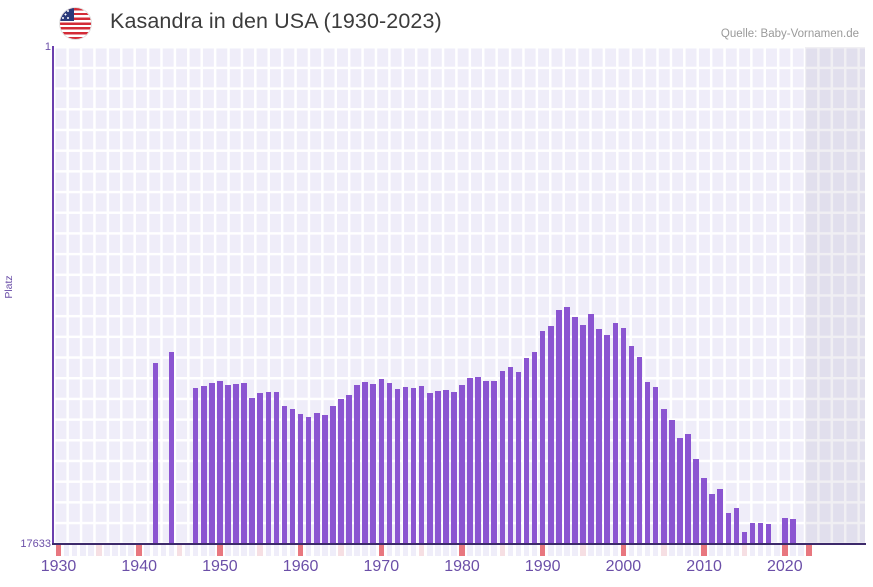 This screenshot has width=873, height=587. What do you see at coordinates (405, 465) in the screenshot?
I see `bar-1973` at bounding box center [405, 465].